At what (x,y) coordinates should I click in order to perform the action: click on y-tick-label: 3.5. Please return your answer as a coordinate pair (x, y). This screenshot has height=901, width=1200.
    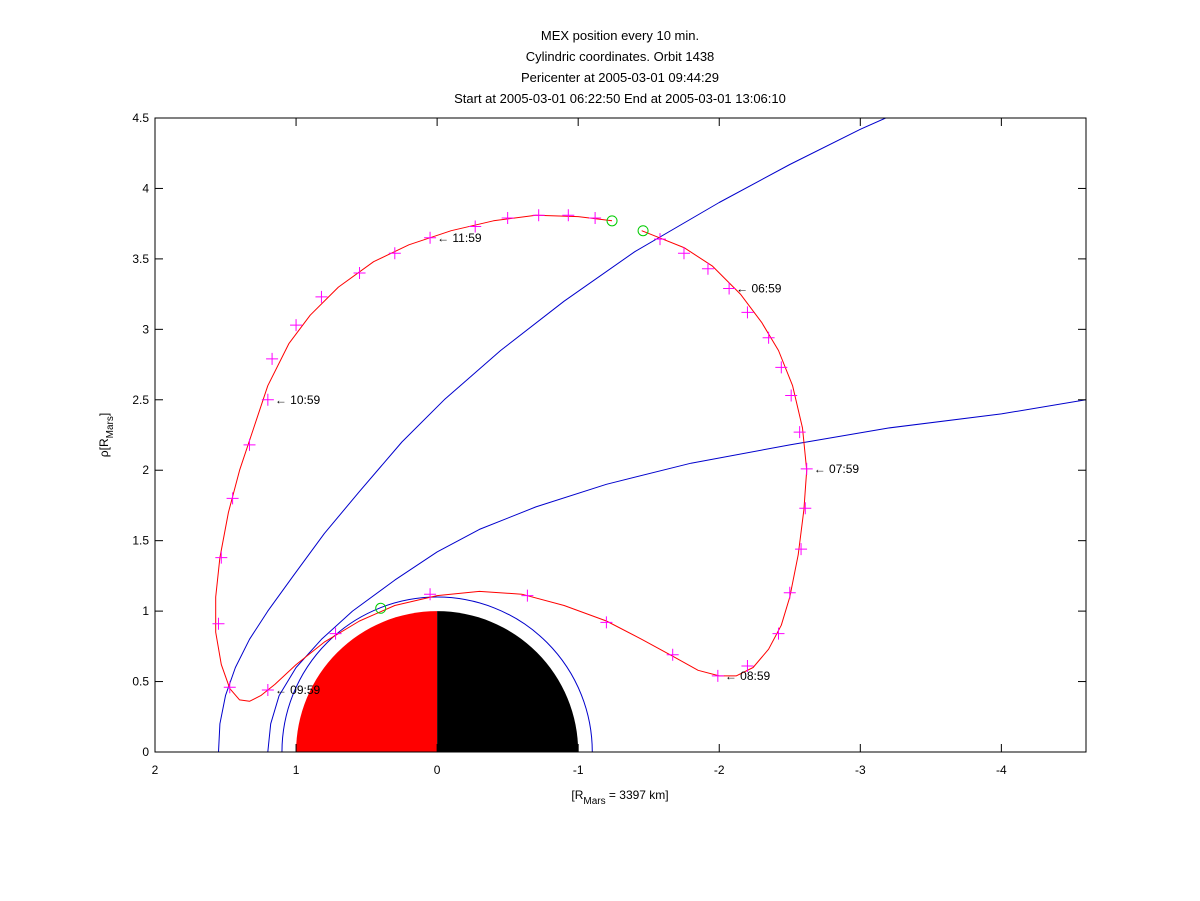
    Looking at the image, I should click on (140, 259).